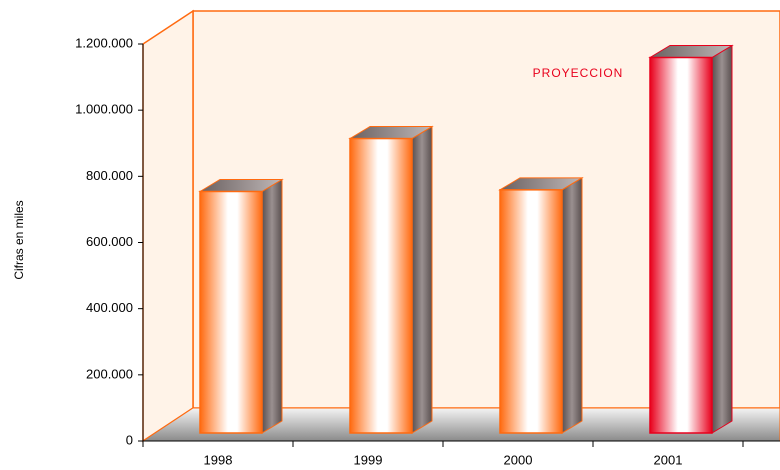 The width and height of the screenshot is (780, 470). Describe the element at coordinates (19, 239) in the screenshot. I see `y-axis-label: Cifras en miles` at that location.